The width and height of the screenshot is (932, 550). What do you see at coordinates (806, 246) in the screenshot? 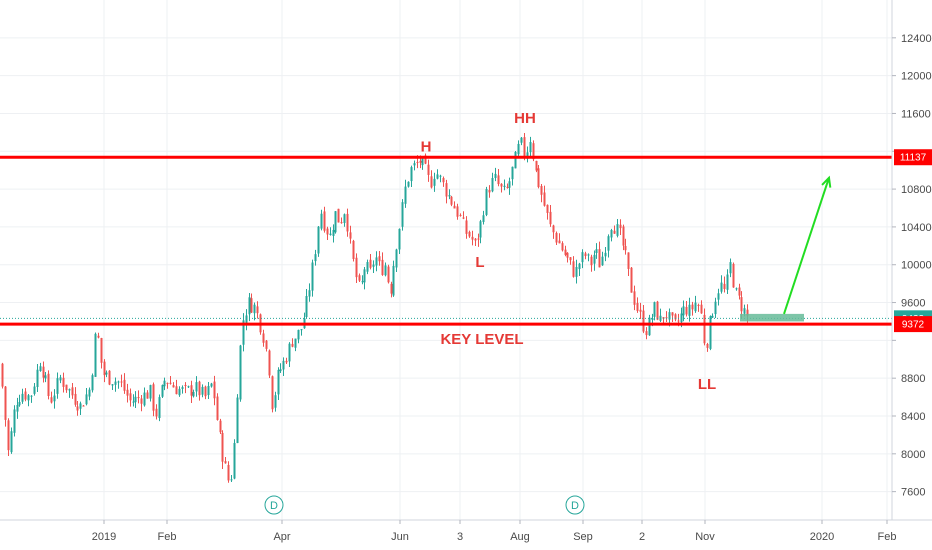
I see `projection-arrow-line` at bounding box center [806, 246].